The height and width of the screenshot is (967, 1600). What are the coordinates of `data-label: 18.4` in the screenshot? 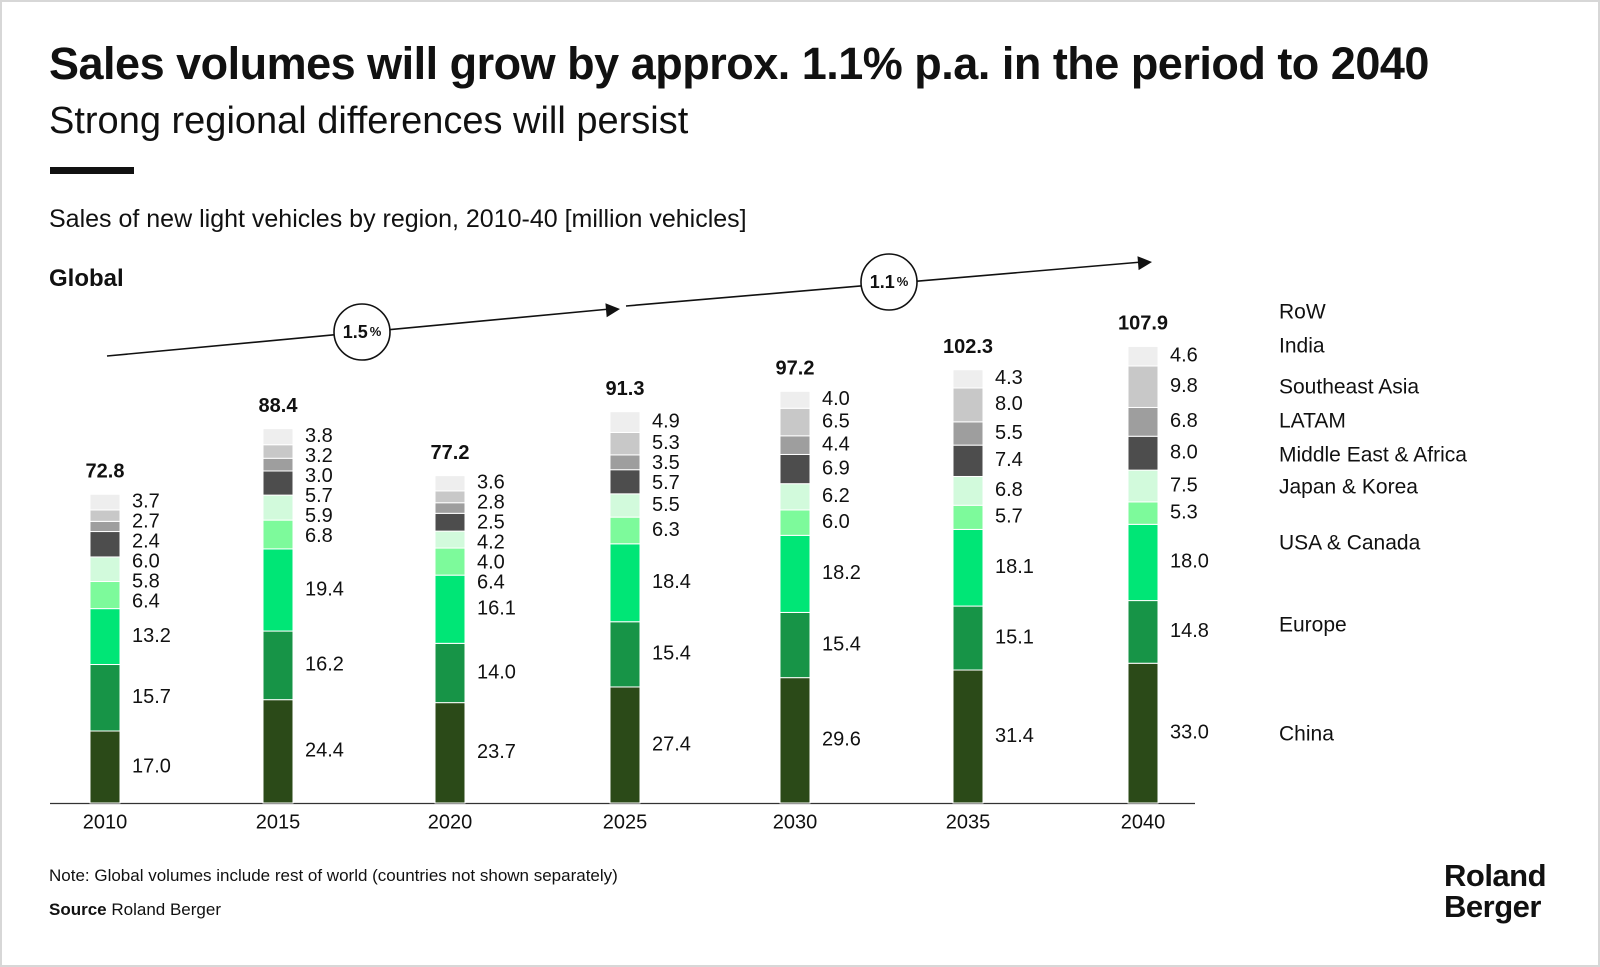 It's located at (671, 582).